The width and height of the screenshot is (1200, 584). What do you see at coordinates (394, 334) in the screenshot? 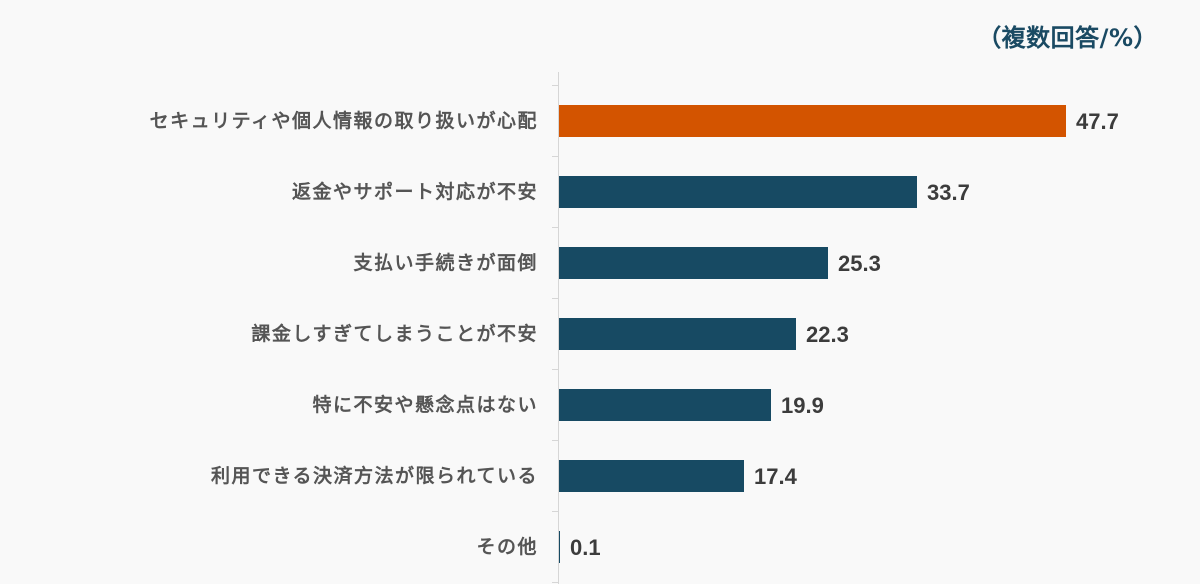
I see `category-label: 課金しすぎてしまうことが不安` at bounding box center [394, 334].